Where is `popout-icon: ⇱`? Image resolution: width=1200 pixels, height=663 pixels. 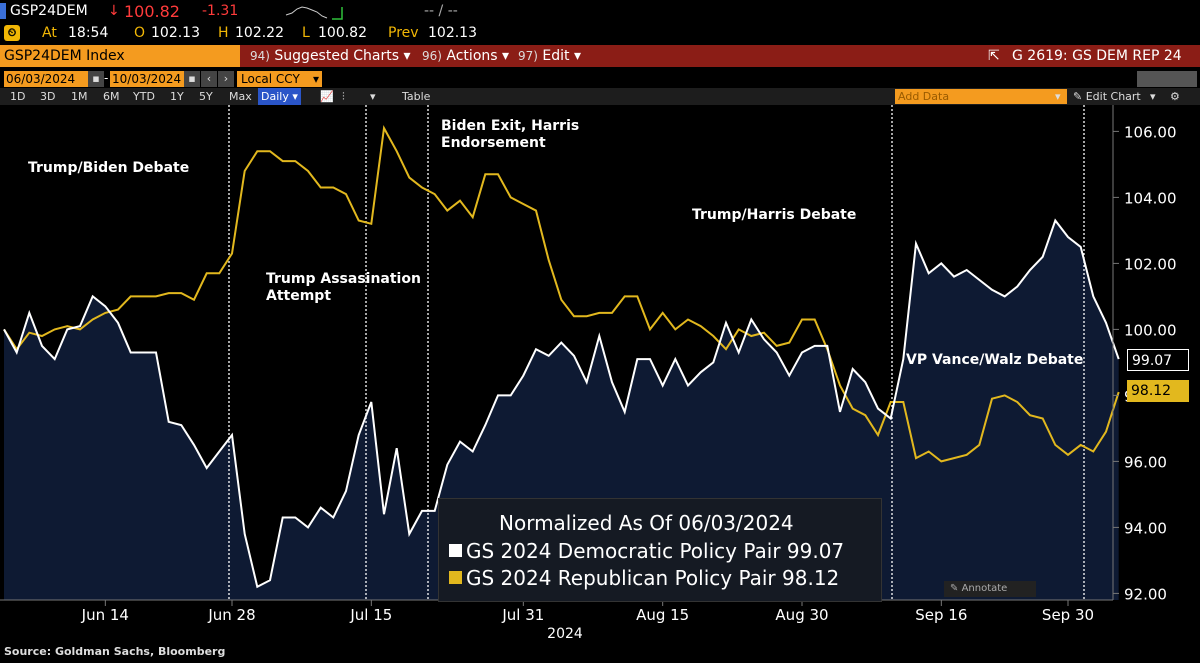
popout-icon: ⇱ is located at coordinates (994, 56).